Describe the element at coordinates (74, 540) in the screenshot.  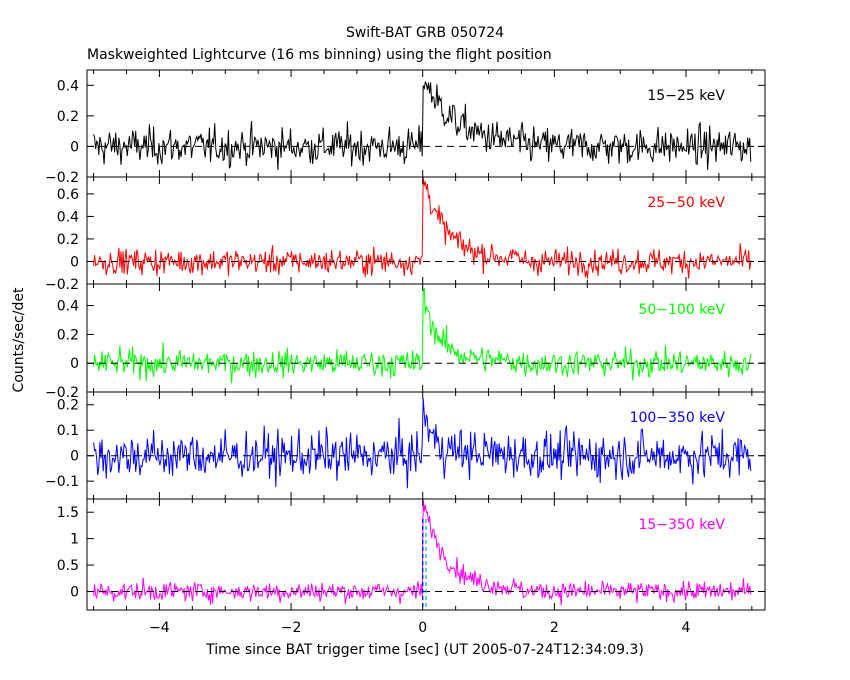
I see `y-tick-label: 1` at that location.